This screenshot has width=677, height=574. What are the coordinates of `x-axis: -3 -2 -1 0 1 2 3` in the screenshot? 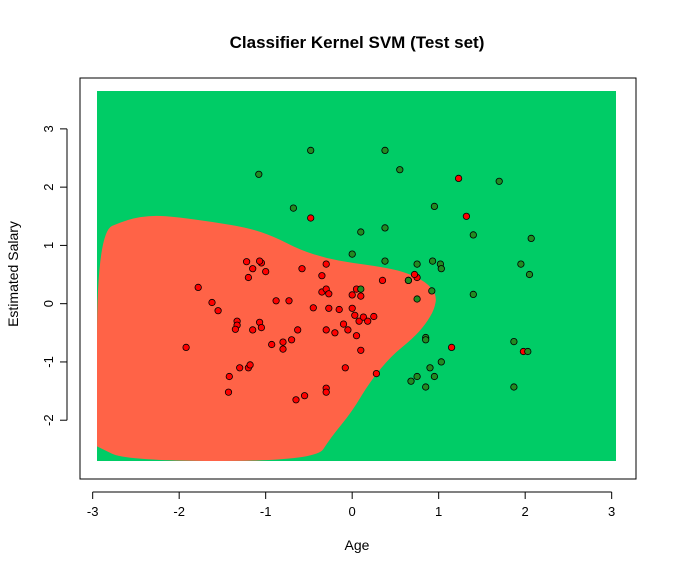 It's located at (351, 505).